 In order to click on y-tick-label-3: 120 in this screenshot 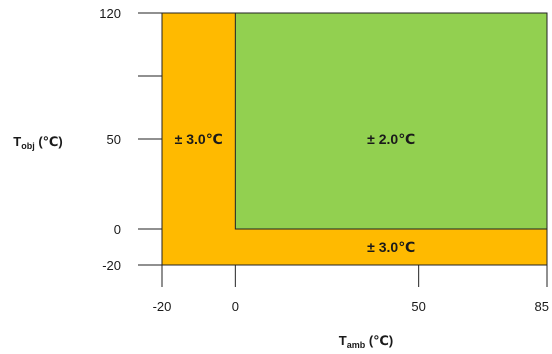, I will do `click(110, 13)`.